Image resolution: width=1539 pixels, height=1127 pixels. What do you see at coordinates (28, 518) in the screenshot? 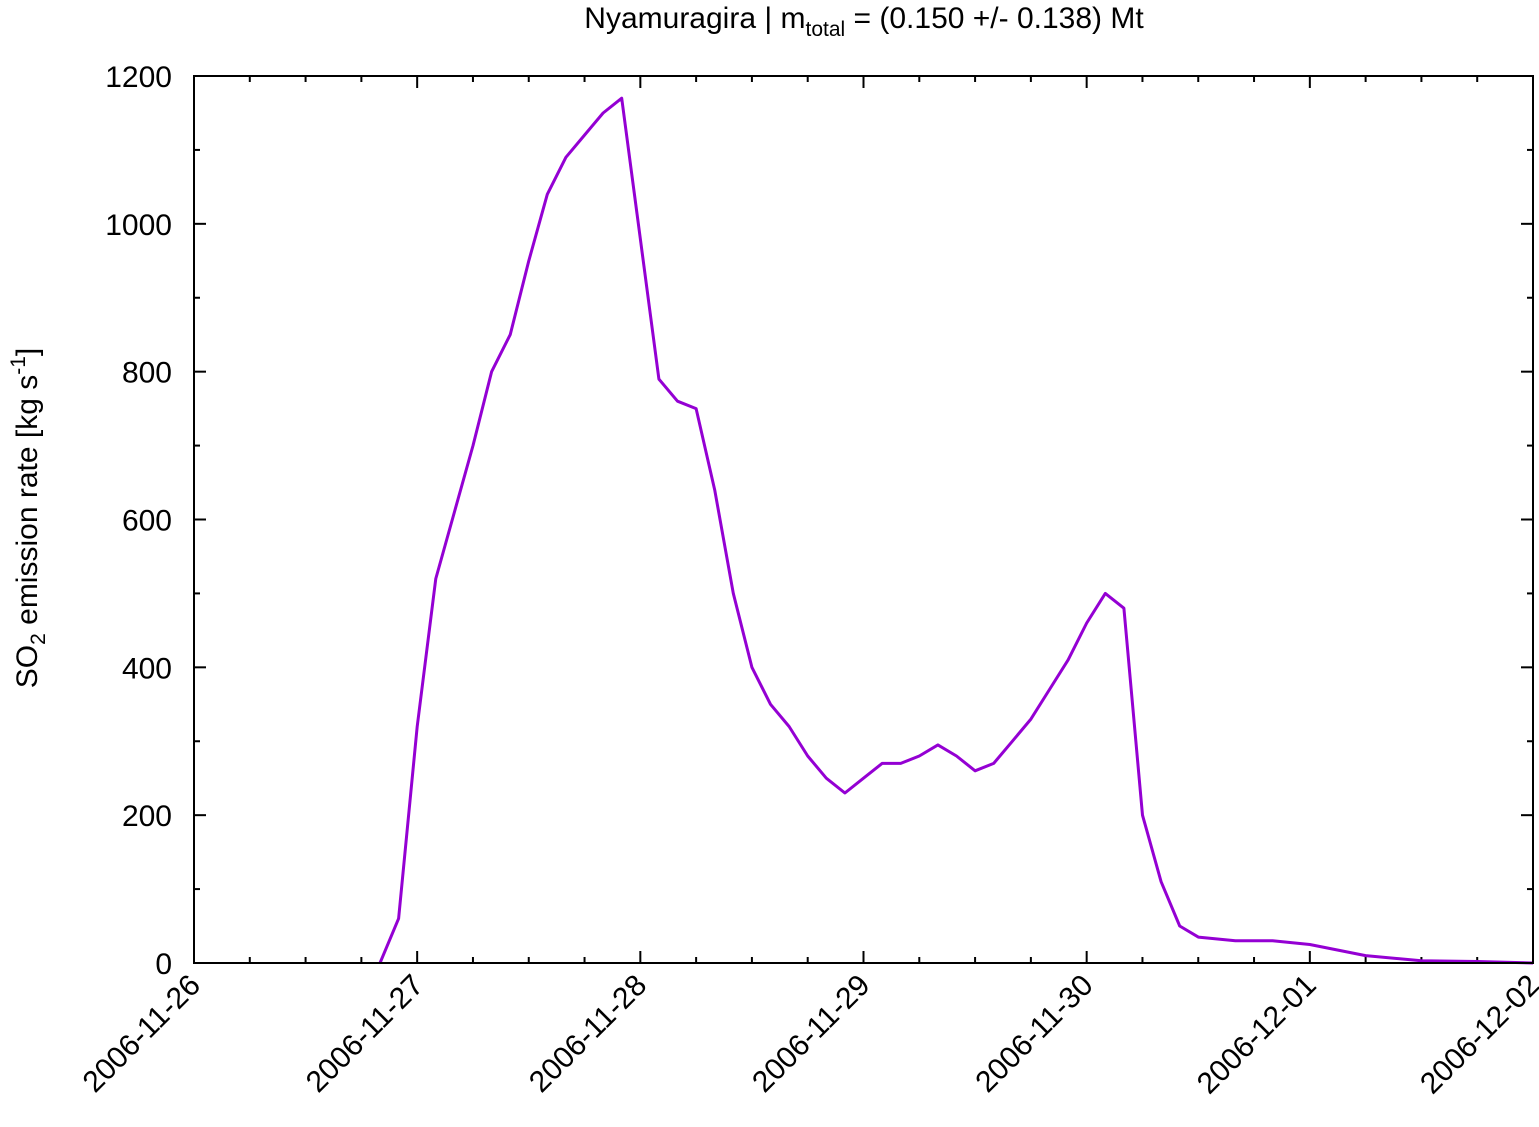
I see `y-axis-label: SO2 emission rate [kg s-1]` at bounding box center [28, 518].